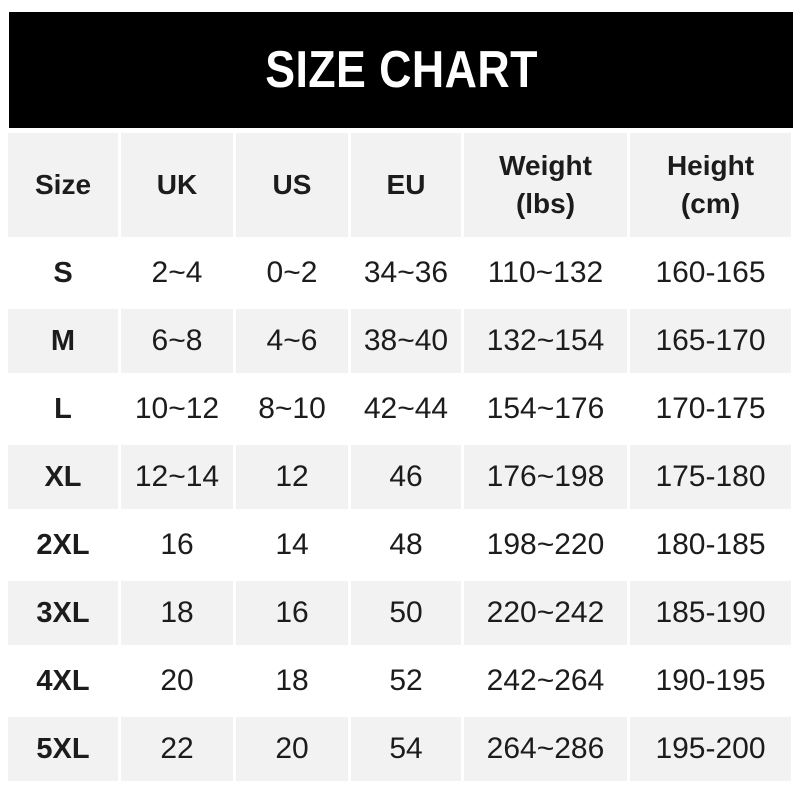 This screenshot has height=800, width=800. What do you see at coordinates (292, 409) in the screenshot?
I see `cell-us-l: 8~10` at bounding box center [292, 409].